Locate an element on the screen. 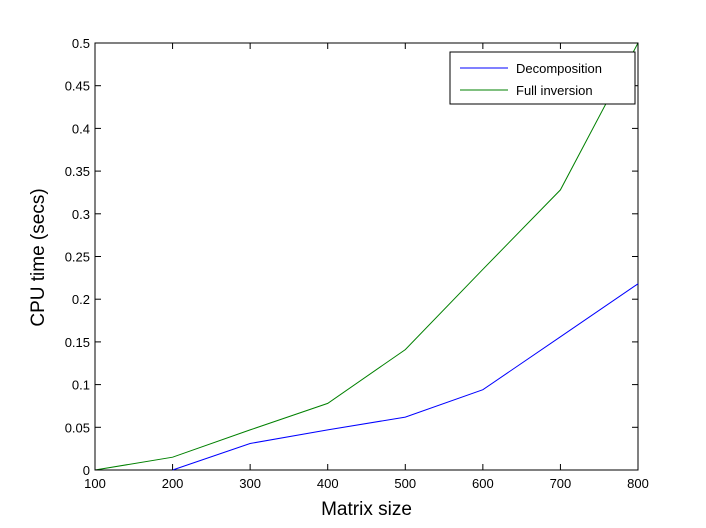 The image size is (706, 528). y-tick-label: 0.45 is located at coordinates (77, 86).